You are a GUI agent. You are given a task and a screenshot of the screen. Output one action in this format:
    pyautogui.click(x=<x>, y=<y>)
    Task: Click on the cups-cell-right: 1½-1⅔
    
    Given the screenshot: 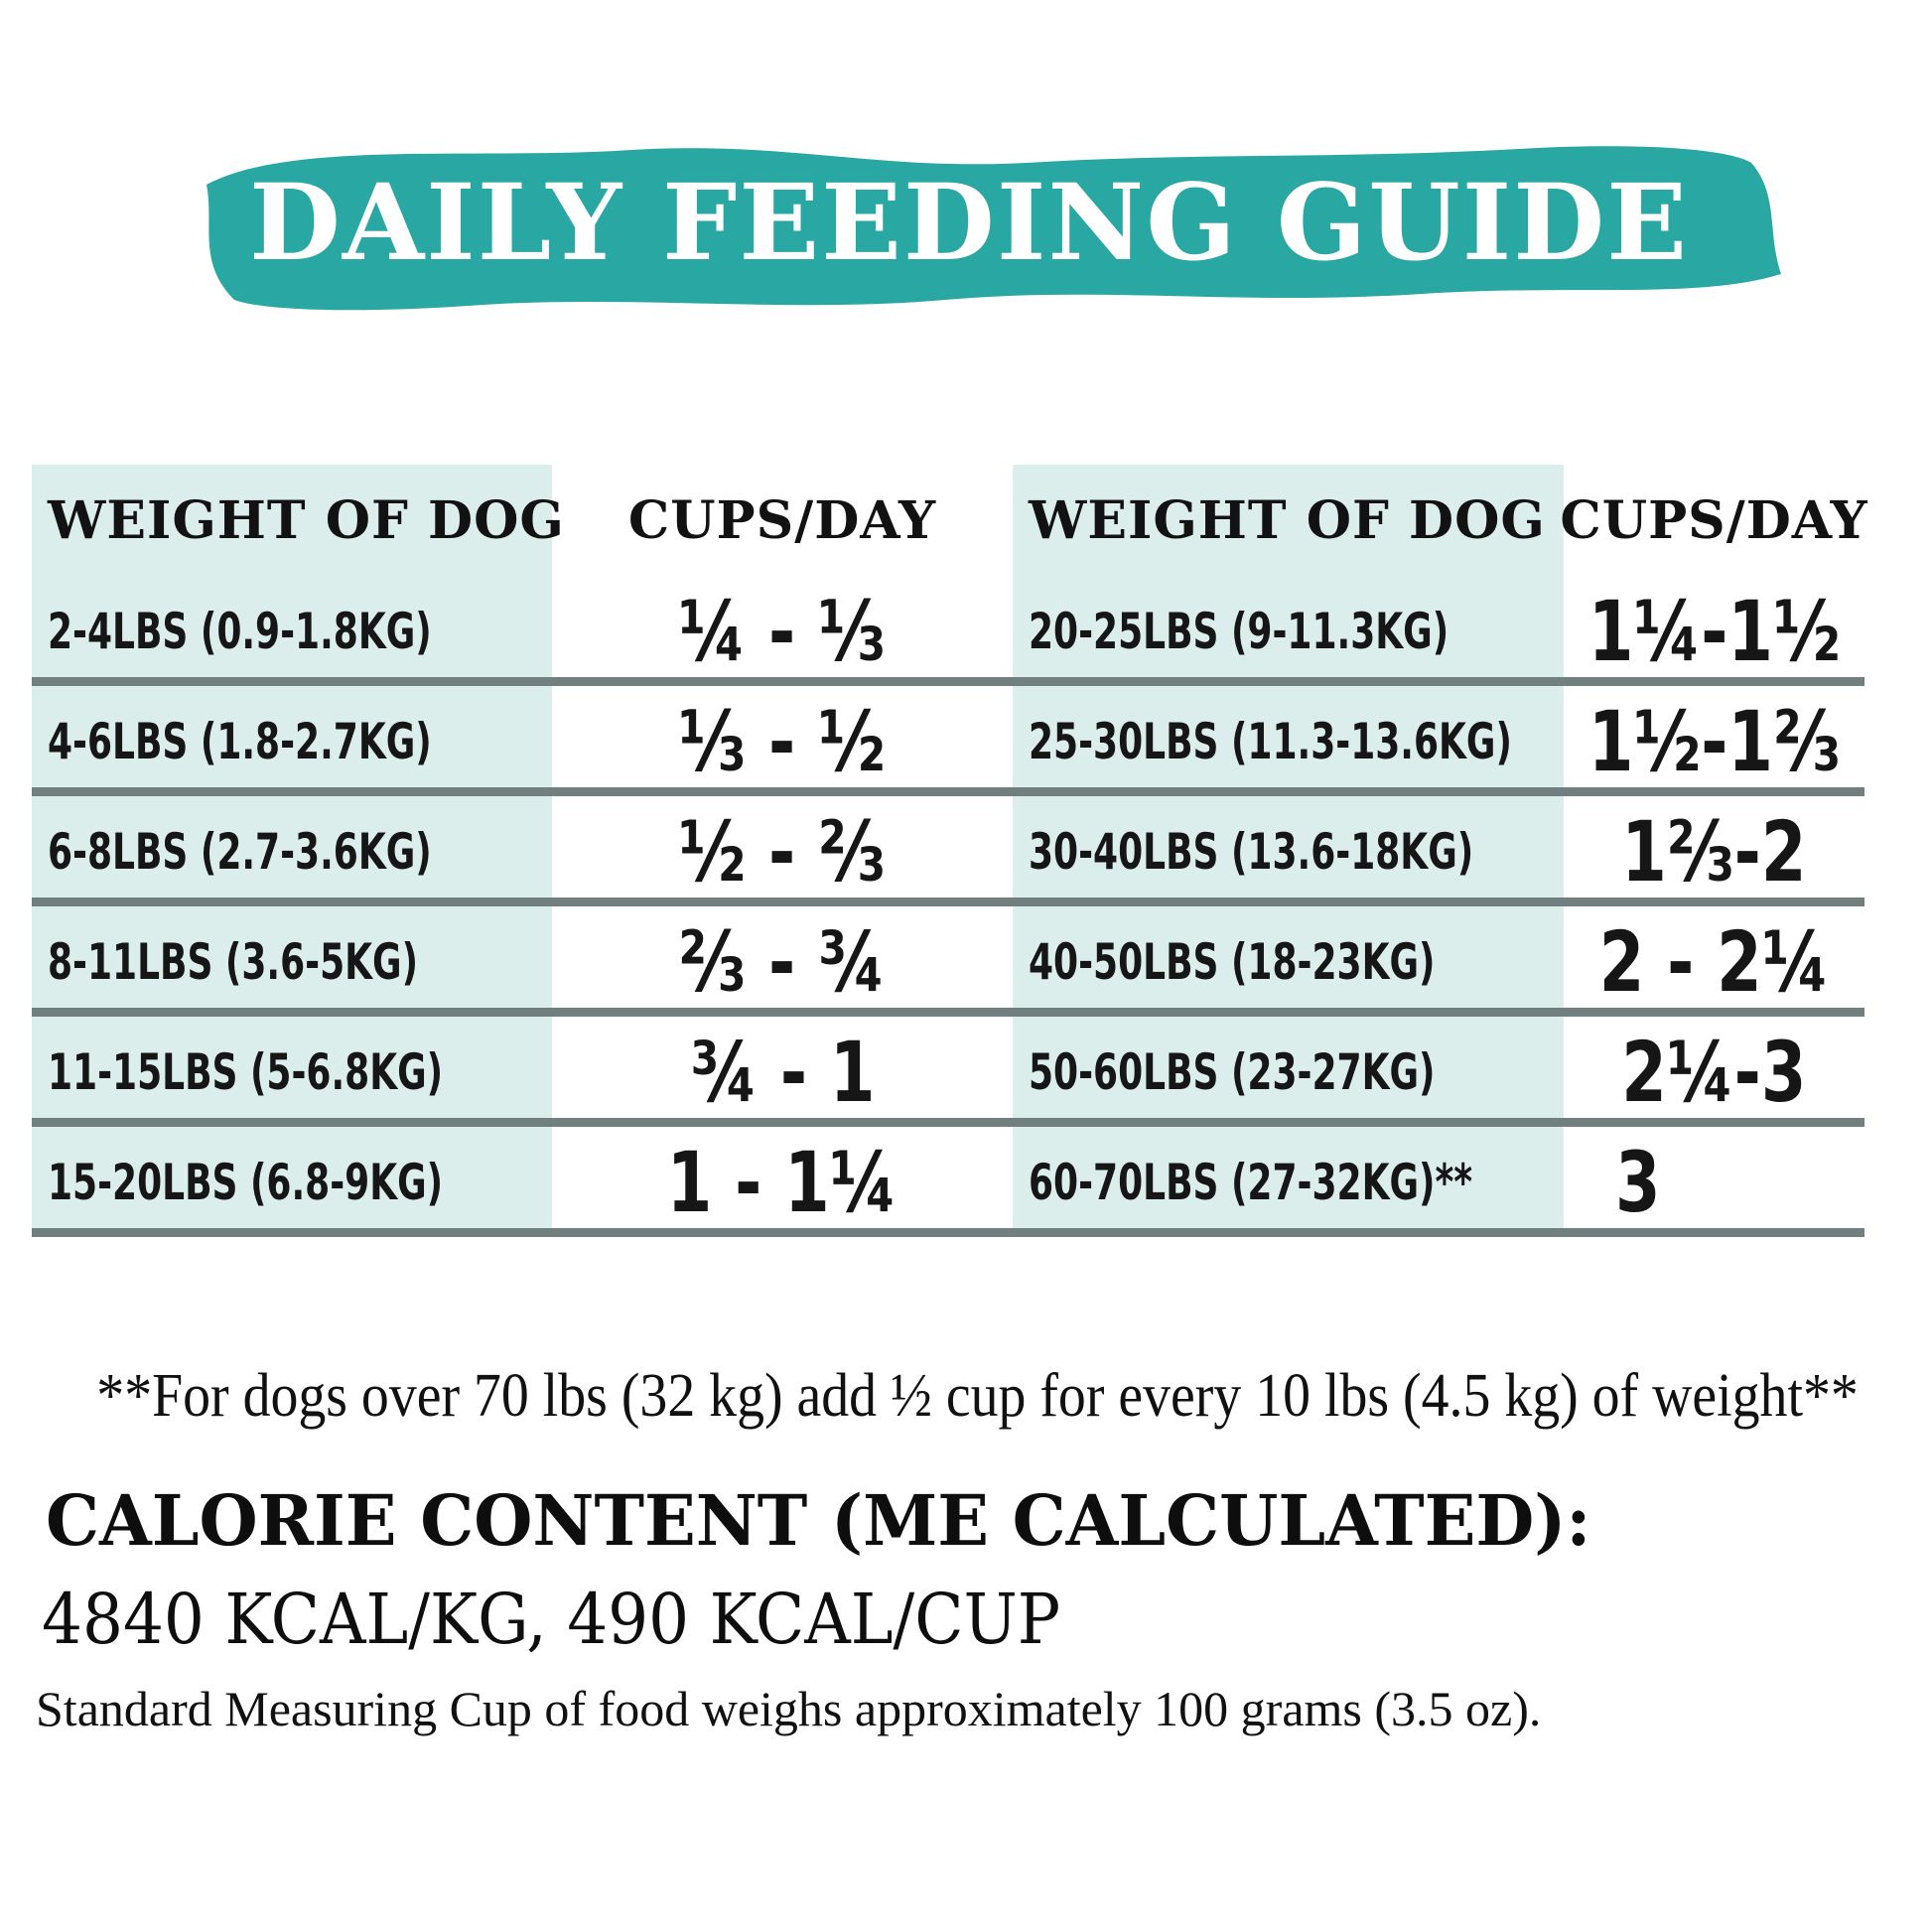 What is the action you would take?
    pyautogui.click(x=1714, y=741)
    